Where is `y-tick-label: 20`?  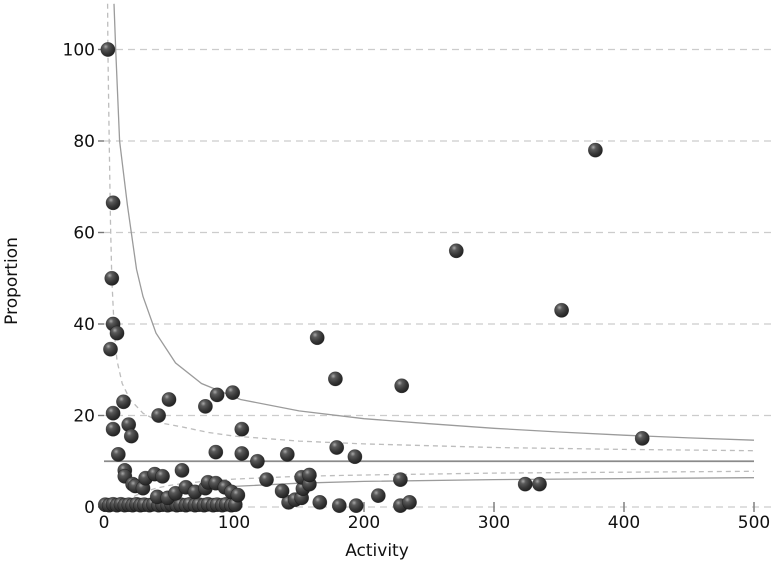
y-tick-label: 20 is located at coordinates (84, 417).